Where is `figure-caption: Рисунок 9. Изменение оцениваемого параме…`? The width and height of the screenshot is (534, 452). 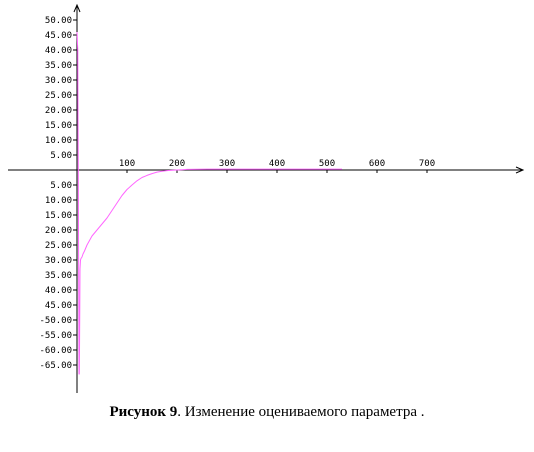 figure-caption: Рисунок 9. Изменение оцениваемого параме… is located at coordinates (267, 416).